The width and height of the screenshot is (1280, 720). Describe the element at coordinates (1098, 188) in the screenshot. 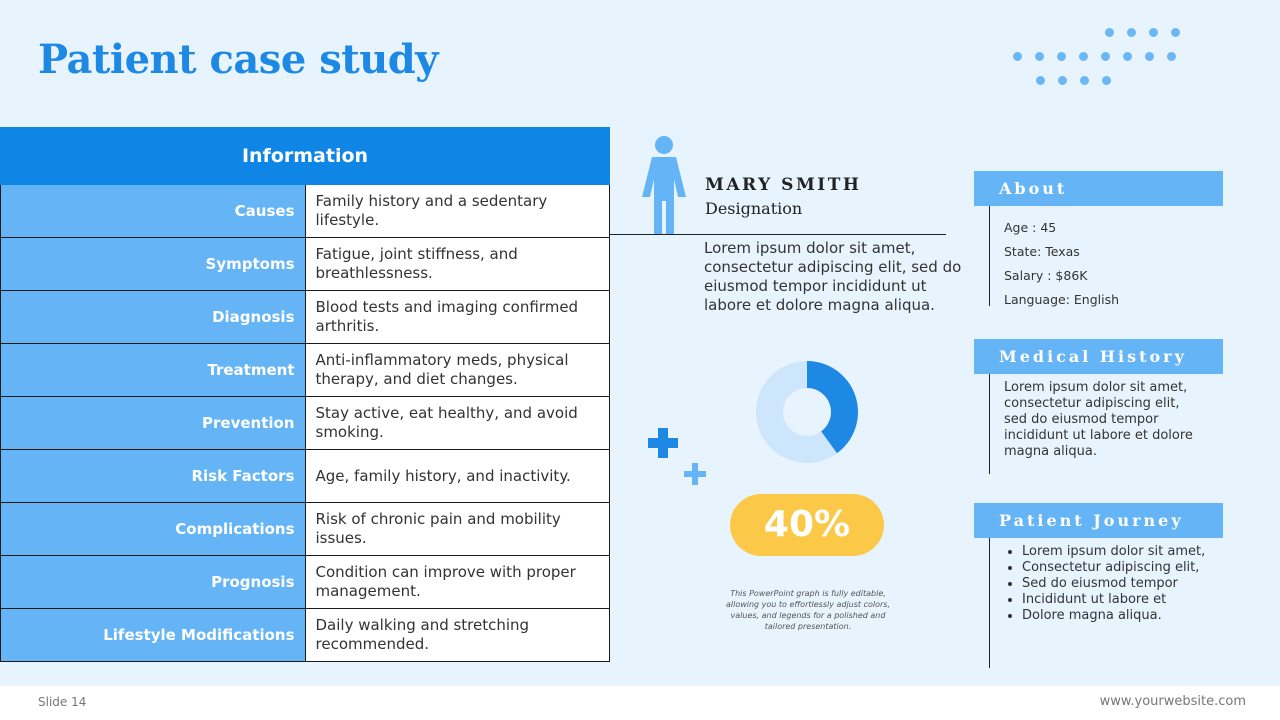

I see `about-header: About` at that location.